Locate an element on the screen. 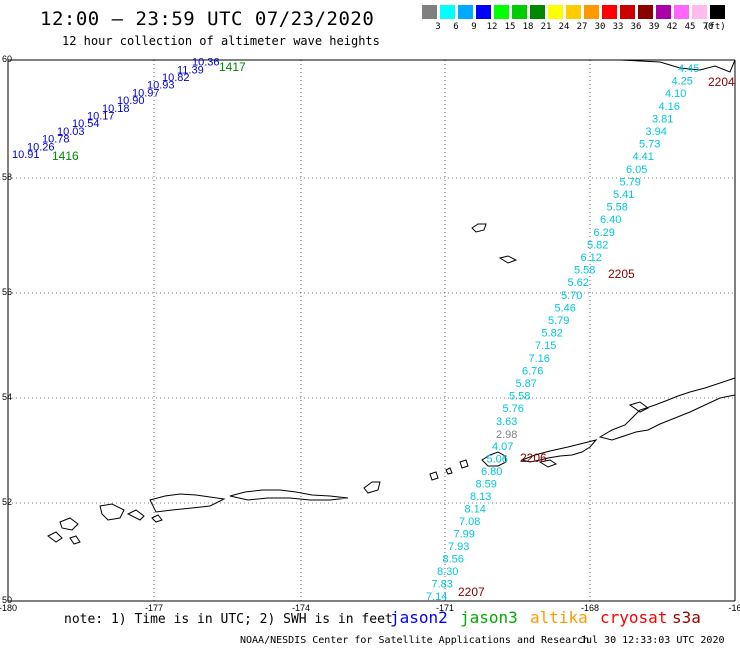 The image size is (740, 650). swh-label-jason2: 10.26 is located at coordinates (41, 147).